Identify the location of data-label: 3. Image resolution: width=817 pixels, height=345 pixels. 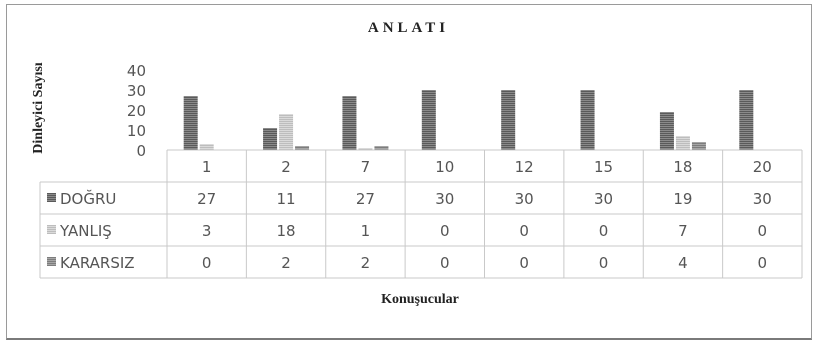
(207, 231).